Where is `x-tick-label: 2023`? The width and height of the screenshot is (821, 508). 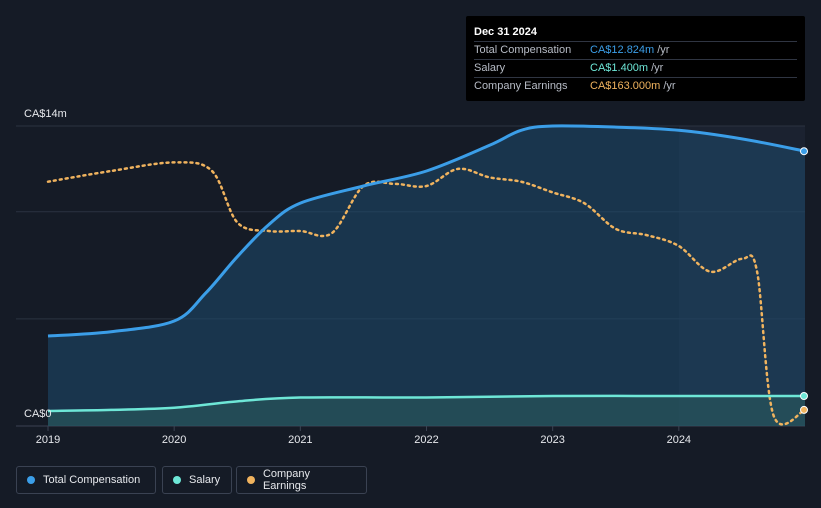 x-tick-label: 2023 is located at coordinates (552, 440).